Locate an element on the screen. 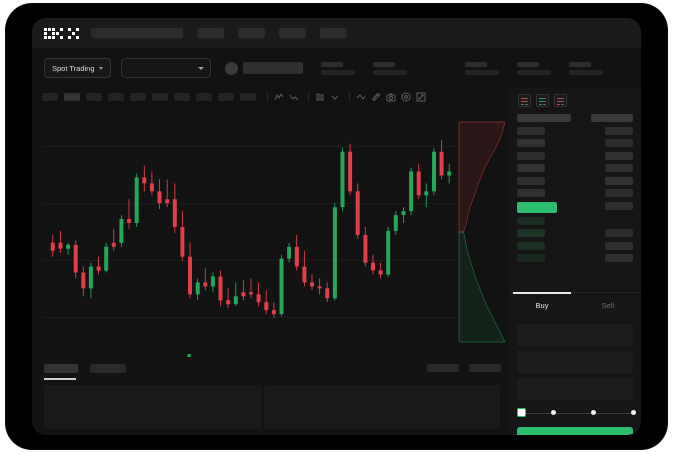 This screenshot has height=453, width=673. depth-series is located at coordinates (482, 232).